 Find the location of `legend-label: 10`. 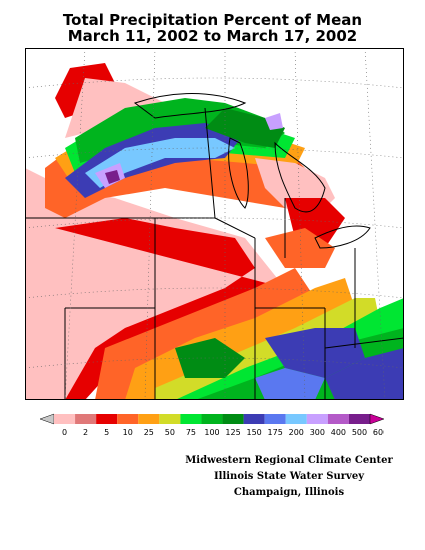

legend-label: 10 is located at coordinates (128, 432).